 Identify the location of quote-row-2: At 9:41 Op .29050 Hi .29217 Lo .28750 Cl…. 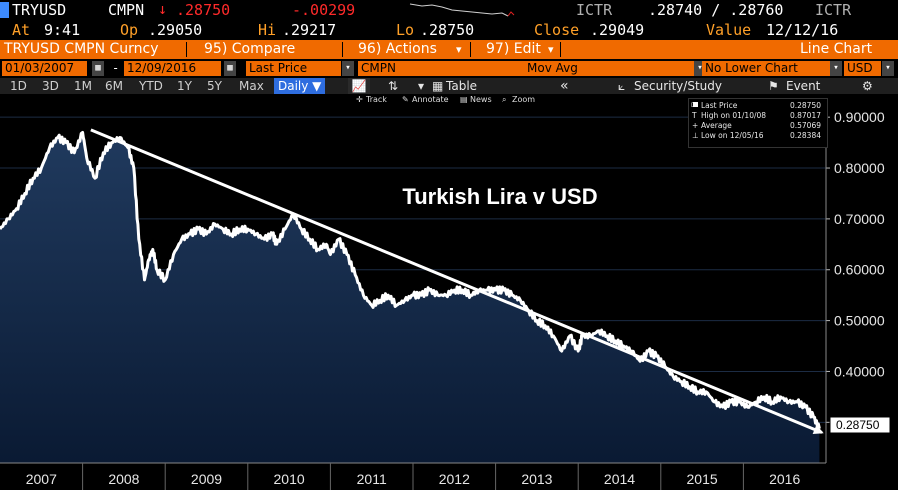
(449, 30).